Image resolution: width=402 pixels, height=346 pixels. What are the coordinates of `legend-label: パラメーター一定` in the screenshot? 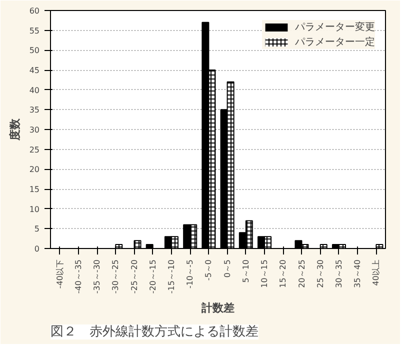 It's located at (335, 42).